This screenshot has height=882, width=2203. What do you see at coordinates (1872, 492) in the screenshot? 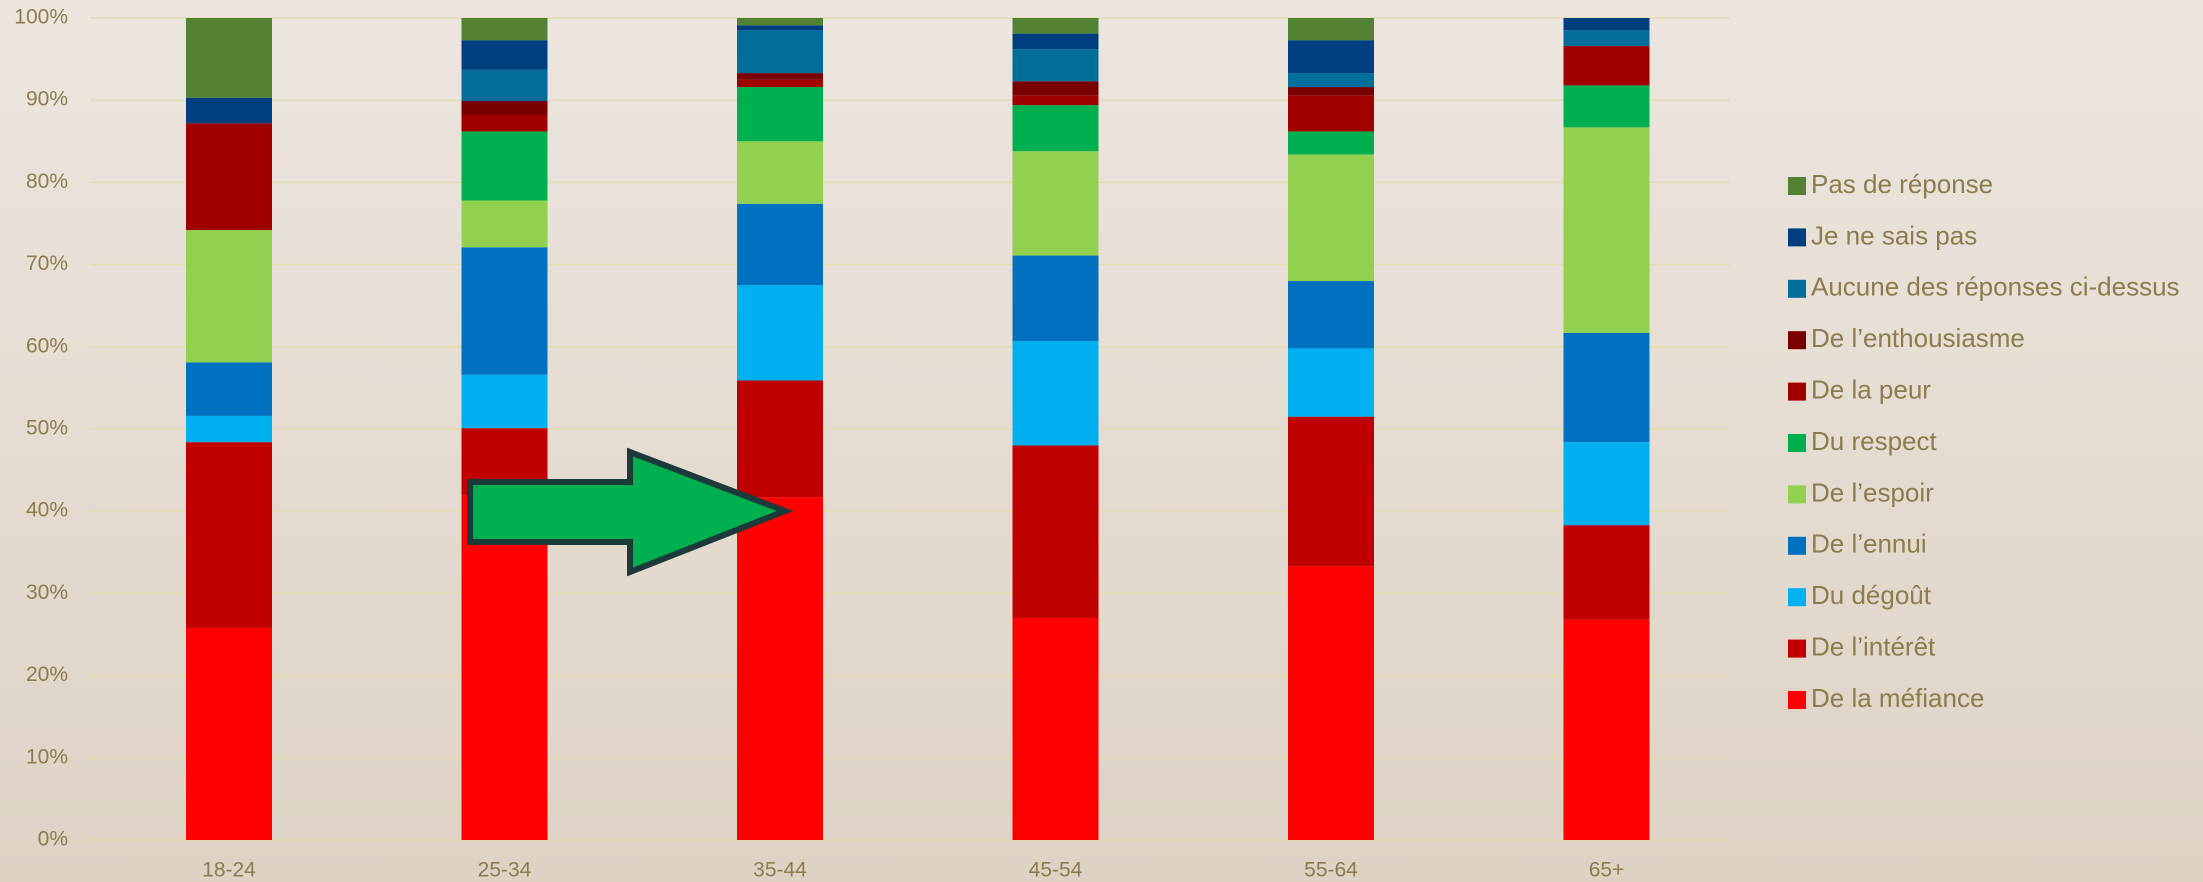
I see `legend-label: De l’espoir` at bounding box center [1872, 492].